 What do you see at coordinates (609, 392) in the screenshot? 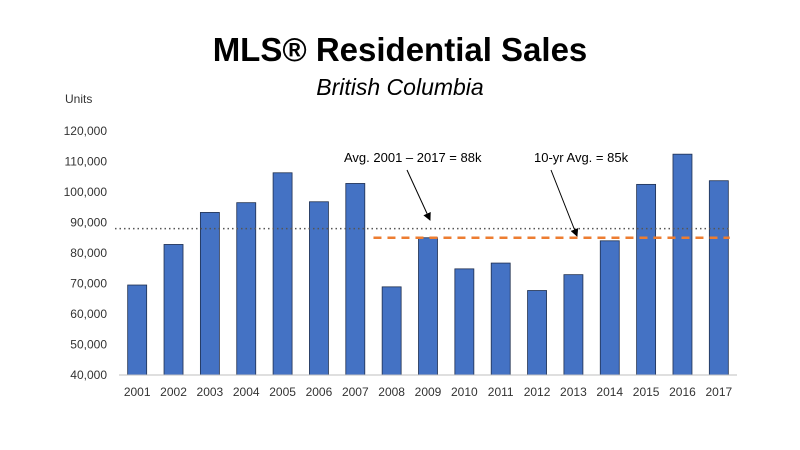
I see `x-tick-label: 2014` at bounding box center [609, 392].